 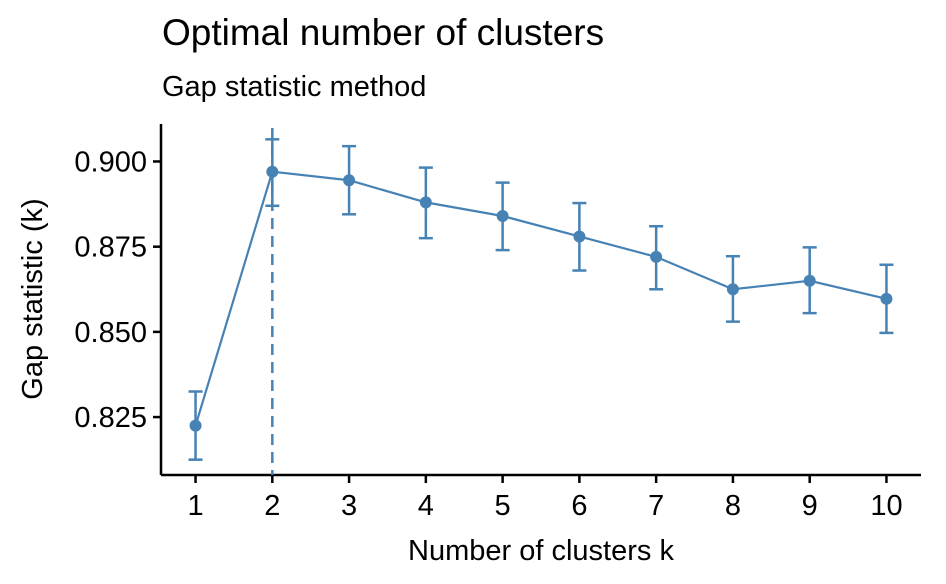 What do you see at coordinates (886, 506) in the screenshot?
I see `x-tick-label: 10` at bounding box center [886, 506].